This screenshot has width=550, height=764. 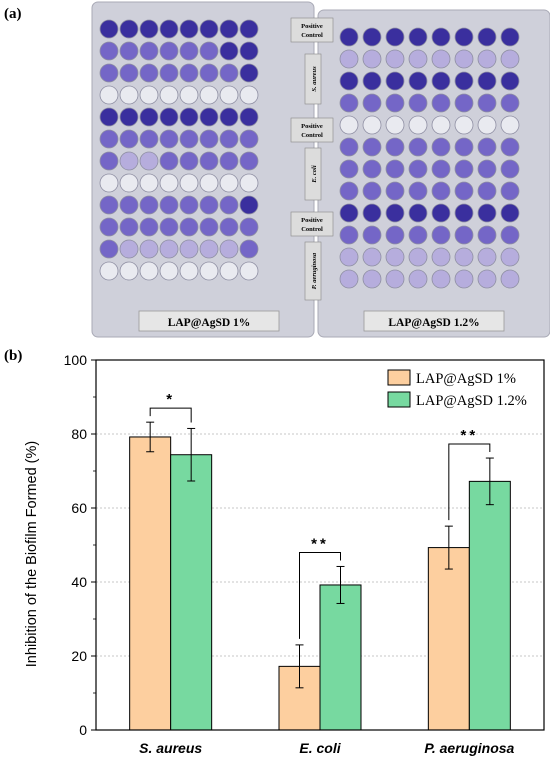 I want to click on y-axis-label: Inhibition of the Biofilm Formed (%), so click(x=32, y=554).